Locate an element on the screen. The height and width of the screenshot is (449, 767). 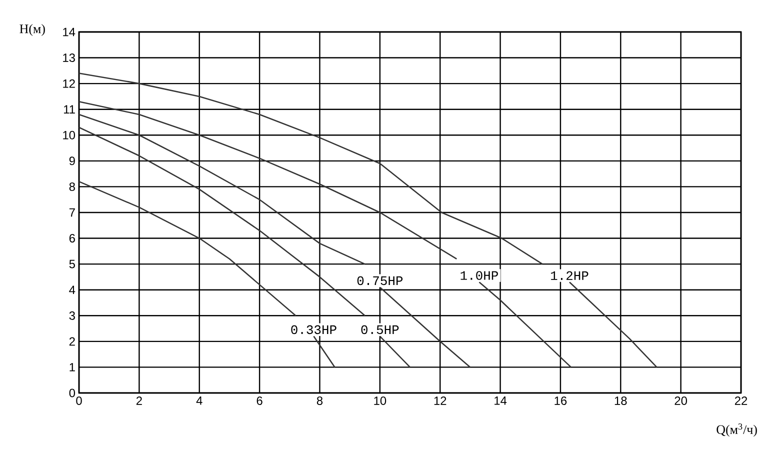
x-tick-label: 2 is located at coordinates (139, 400).